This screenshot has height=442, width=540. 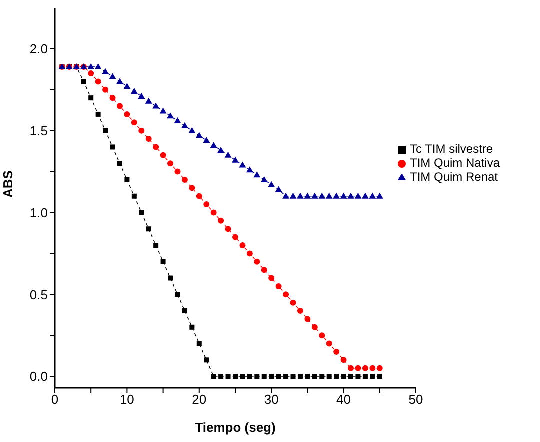 I want to click on legend-label: TIM Quim Renat, so click(x=454, y=177).